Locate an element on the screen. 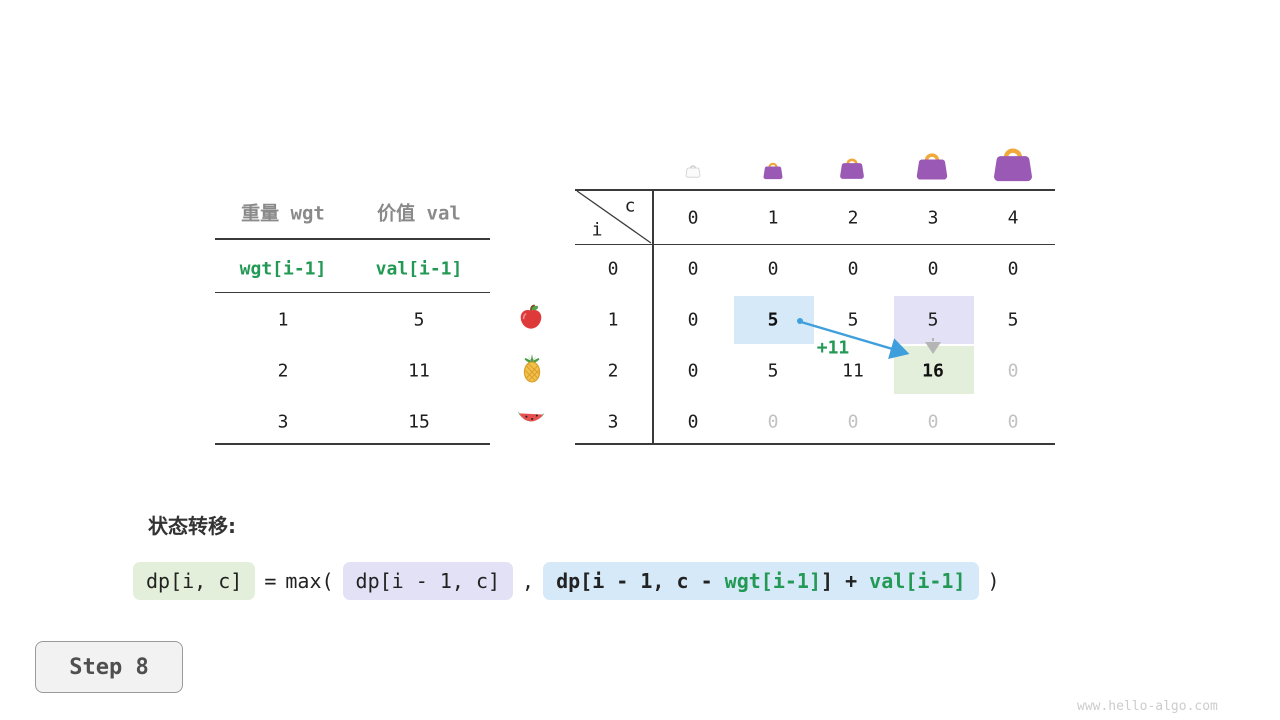 This screenshot has height=720, width=1280. dp-col-header-2: 2 is located at coordinates (853, 218).